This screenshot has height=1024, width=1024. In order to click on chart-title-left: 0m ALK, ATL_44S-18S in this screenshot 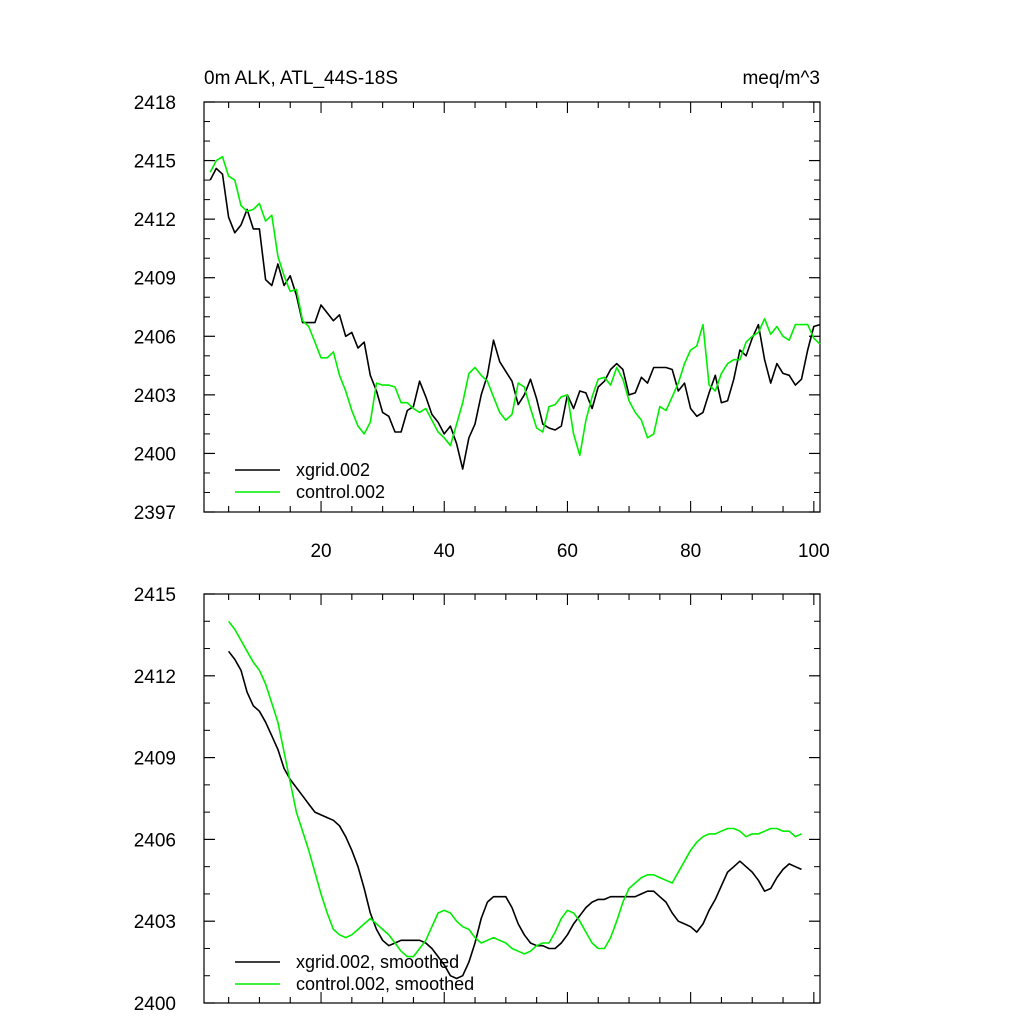, I will do `click(301, 78)`.